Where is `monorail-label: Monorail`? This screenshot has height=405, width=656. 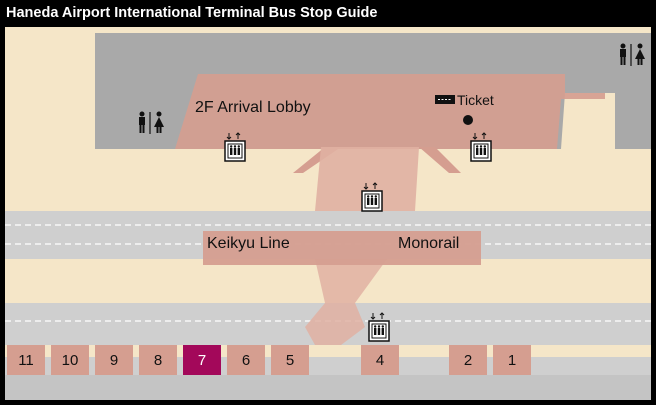 monorail-label: Monorail is located at coordinates (429, 243).